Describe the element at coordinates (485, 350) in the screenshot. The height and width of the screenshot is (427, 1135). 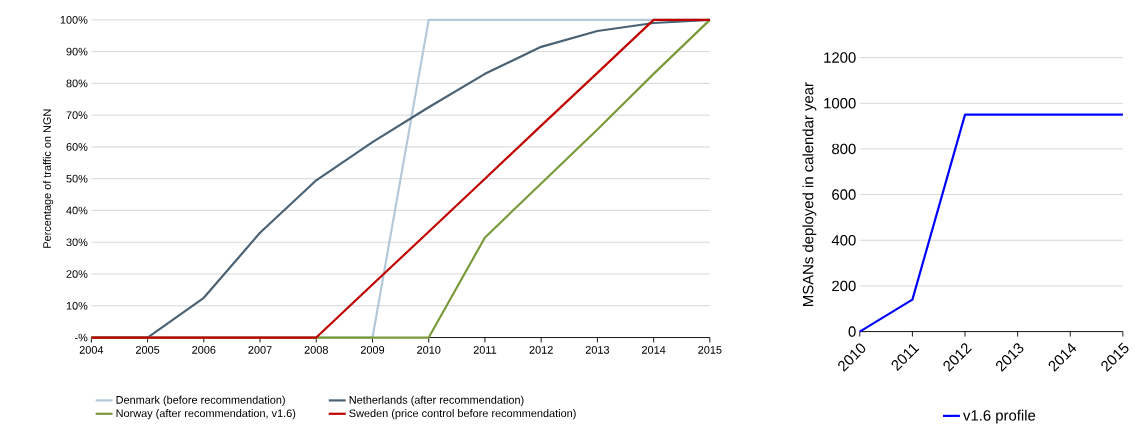
I see `x-tick-label: 2011` at that location.